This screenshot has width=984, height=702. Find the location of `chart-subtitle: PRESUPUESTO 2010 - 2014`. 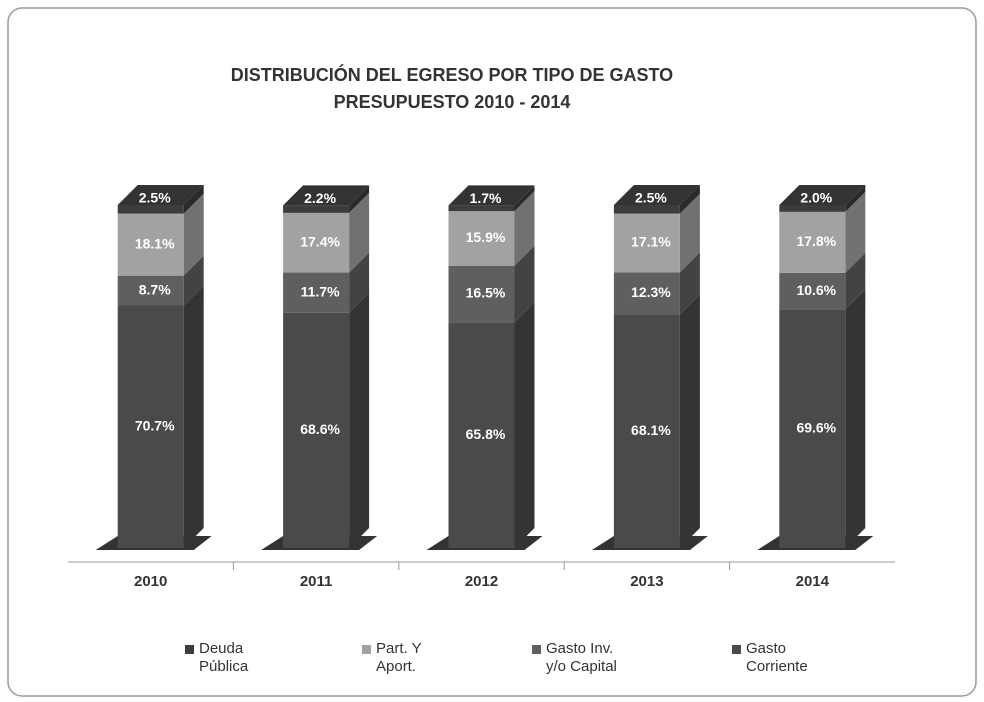

chart-subtitle: PRESUPUESTO 2010 - 2014 is located at coordinates (452, 102).